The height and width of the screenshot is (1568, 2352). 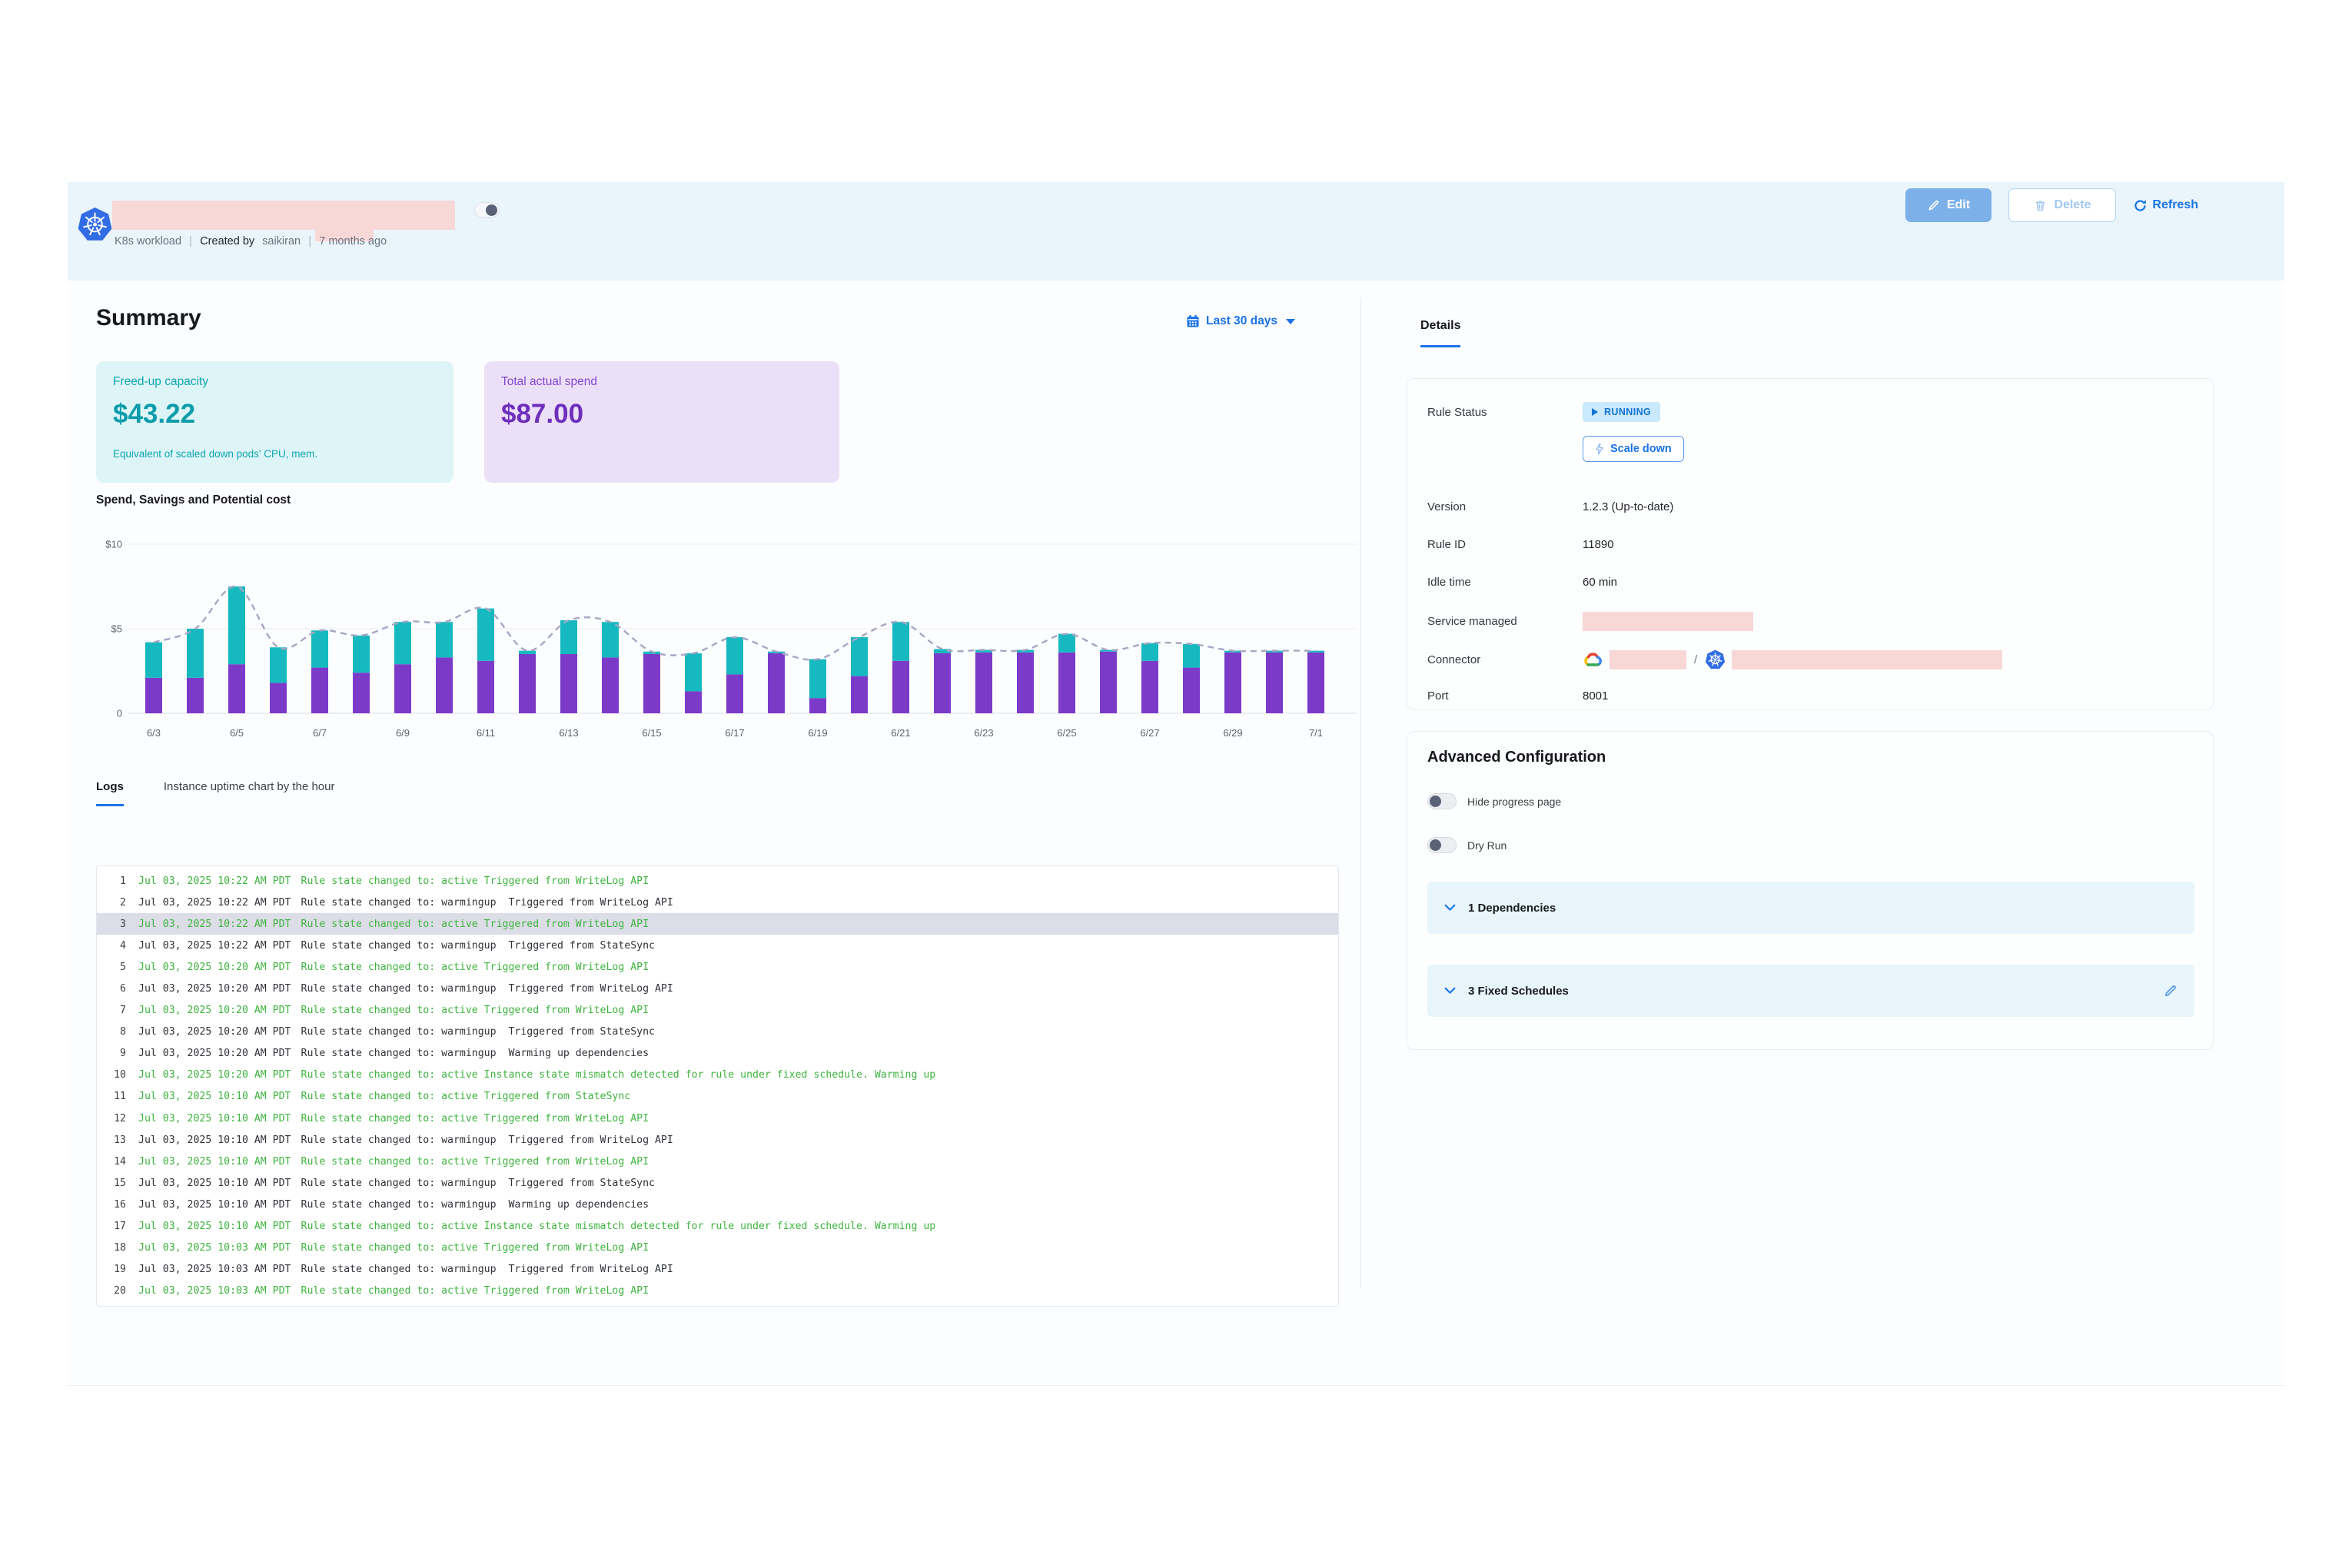 What do you see at coordinates (123, 945) in the screenshot?
I see `log-line-number: 4` at bounding box center [123, 945].